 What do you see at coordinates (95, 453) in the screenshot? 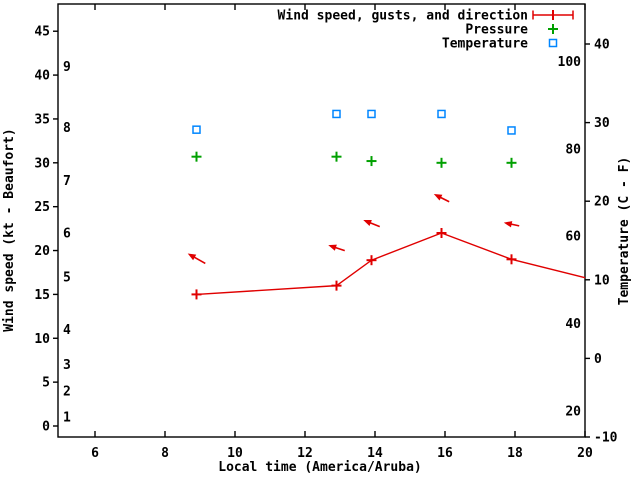
I see `x-tick-label: 6` at bounding box center [95, 453].